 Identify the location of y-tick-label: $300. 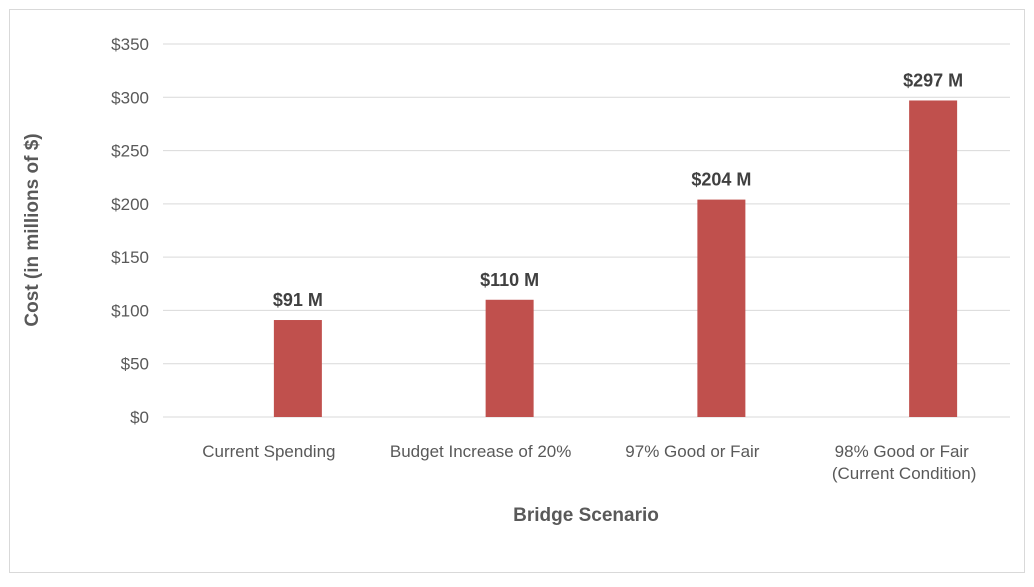
(130, 97).